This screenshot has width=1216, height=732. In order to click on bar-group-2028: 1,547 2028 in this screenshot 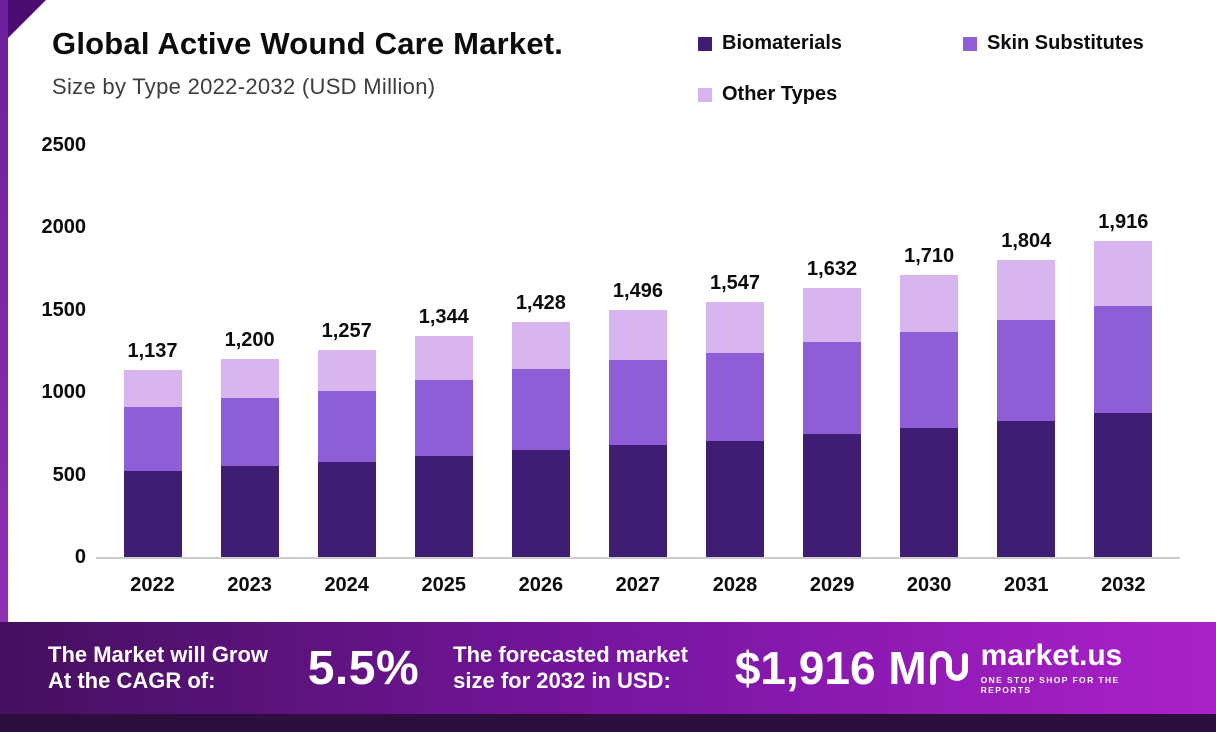, I will do `click(735, 370)`.